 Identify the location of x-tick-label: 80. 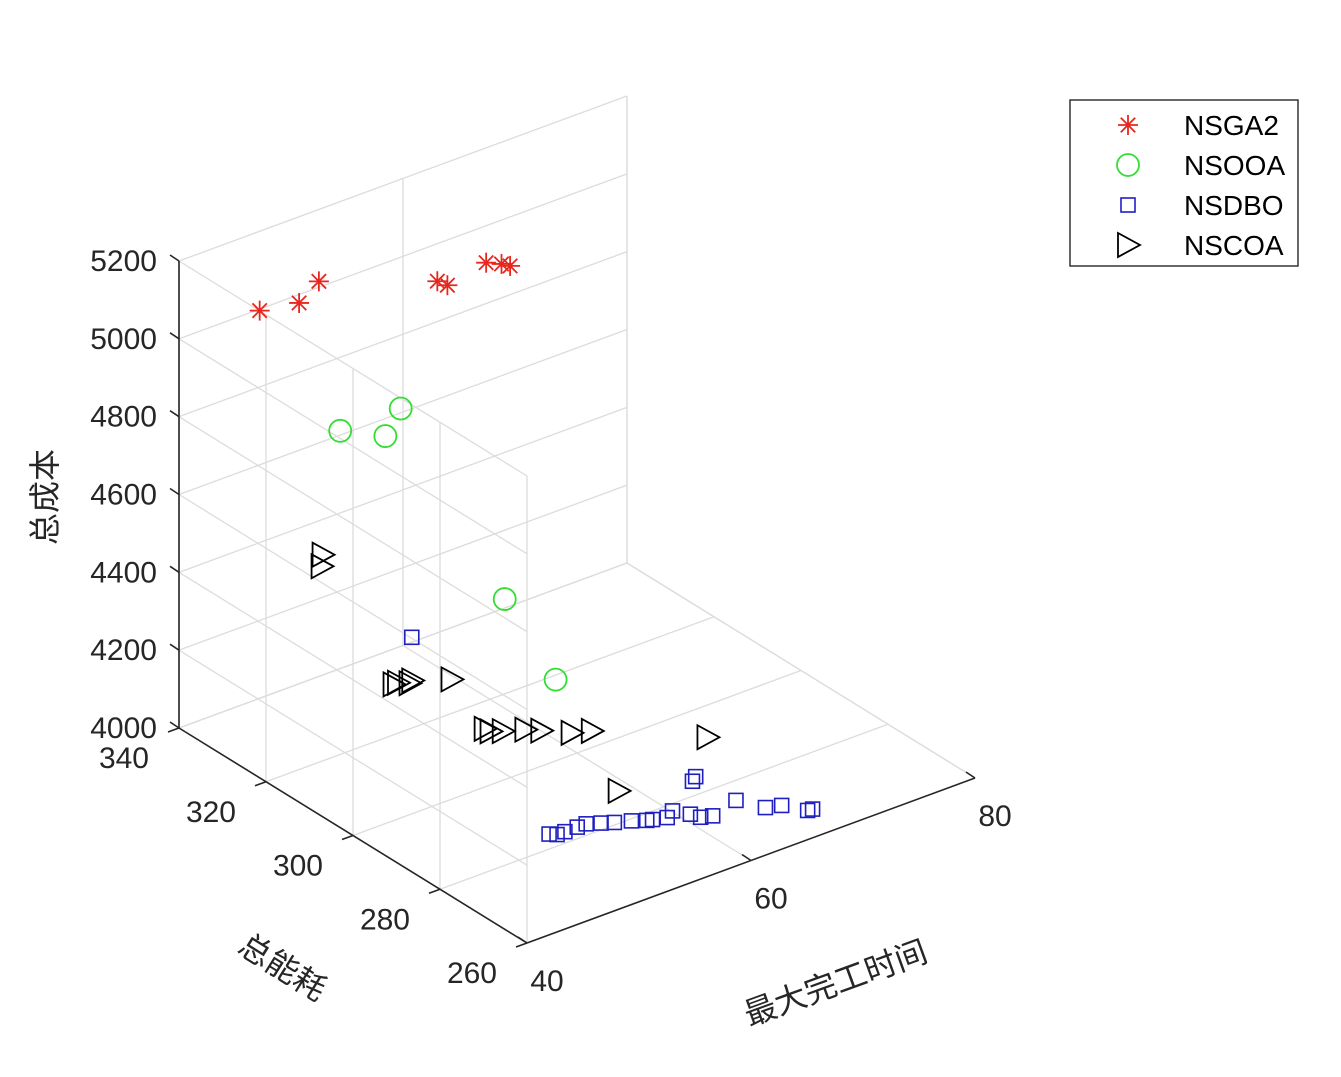
(994, 816).